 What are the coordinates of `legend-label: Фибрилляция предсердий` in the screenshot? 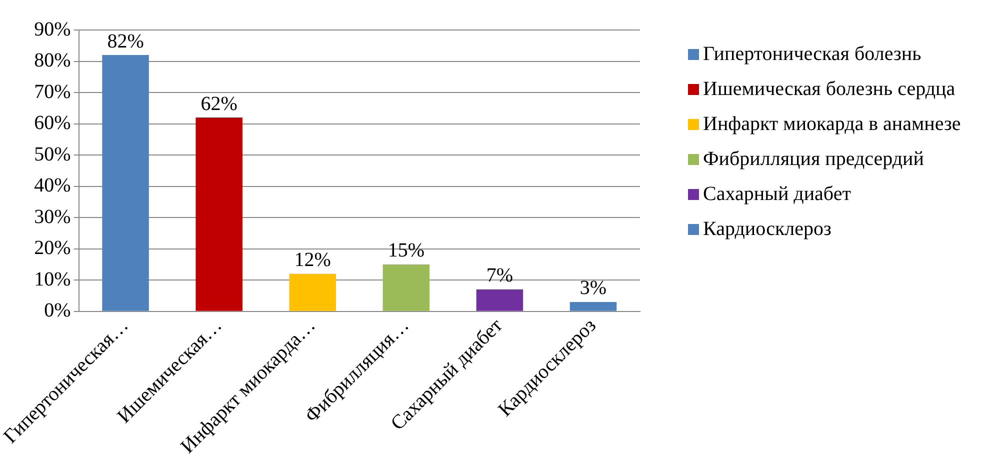 It's located at (813, 159).